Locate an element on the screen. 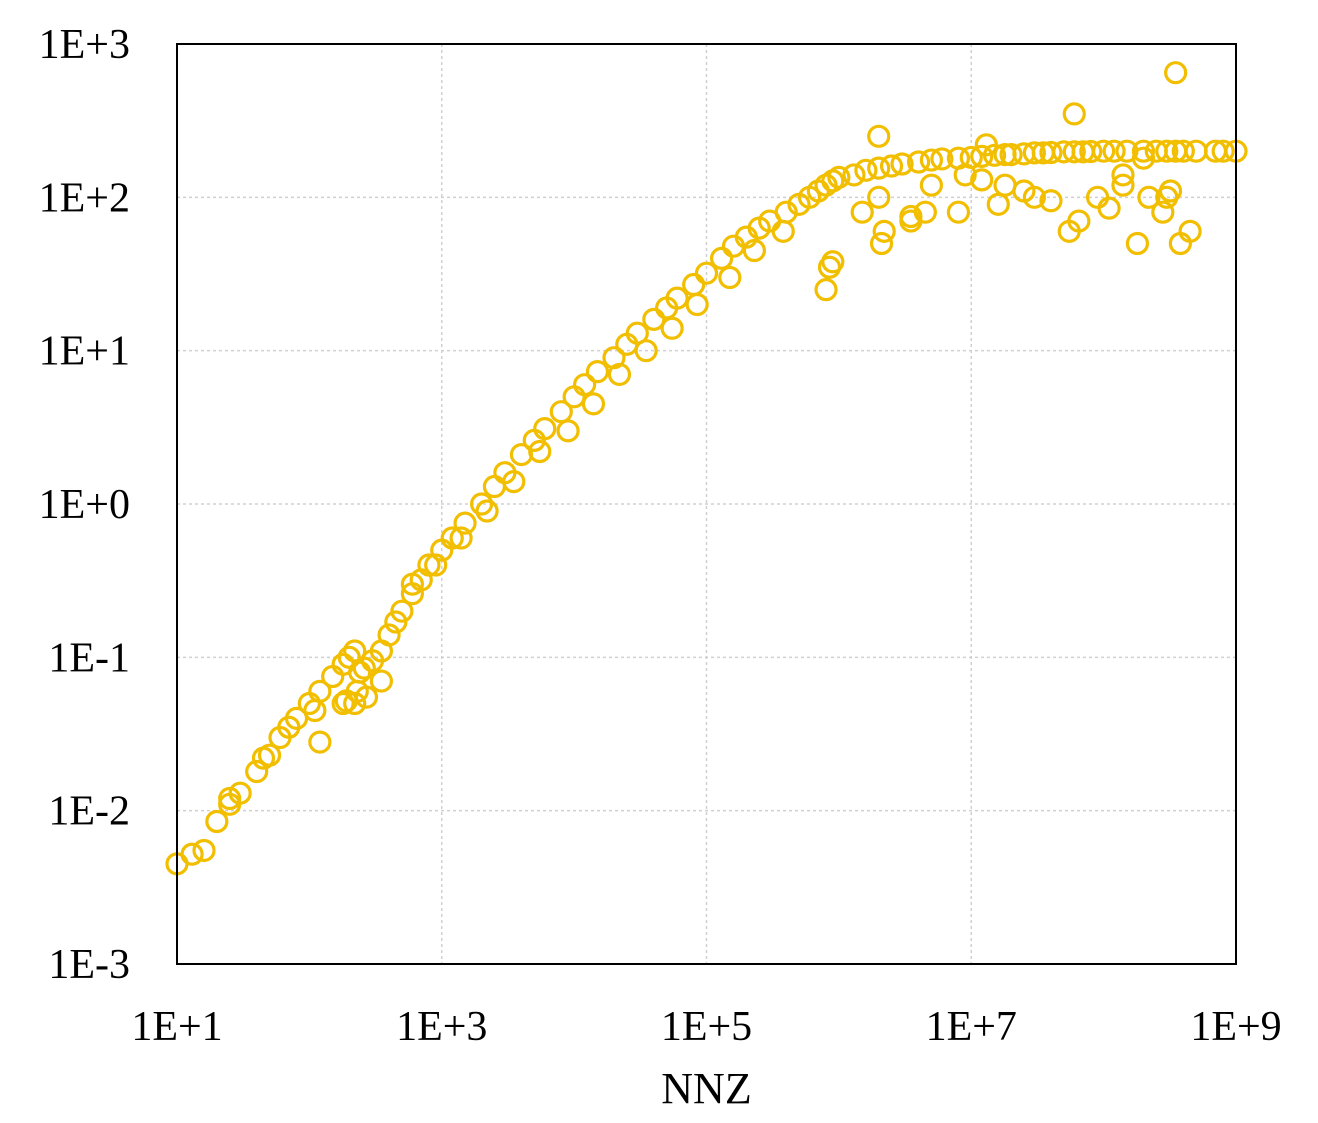  y-tick-label: 1E+3 is located at coordinates (84, 45).